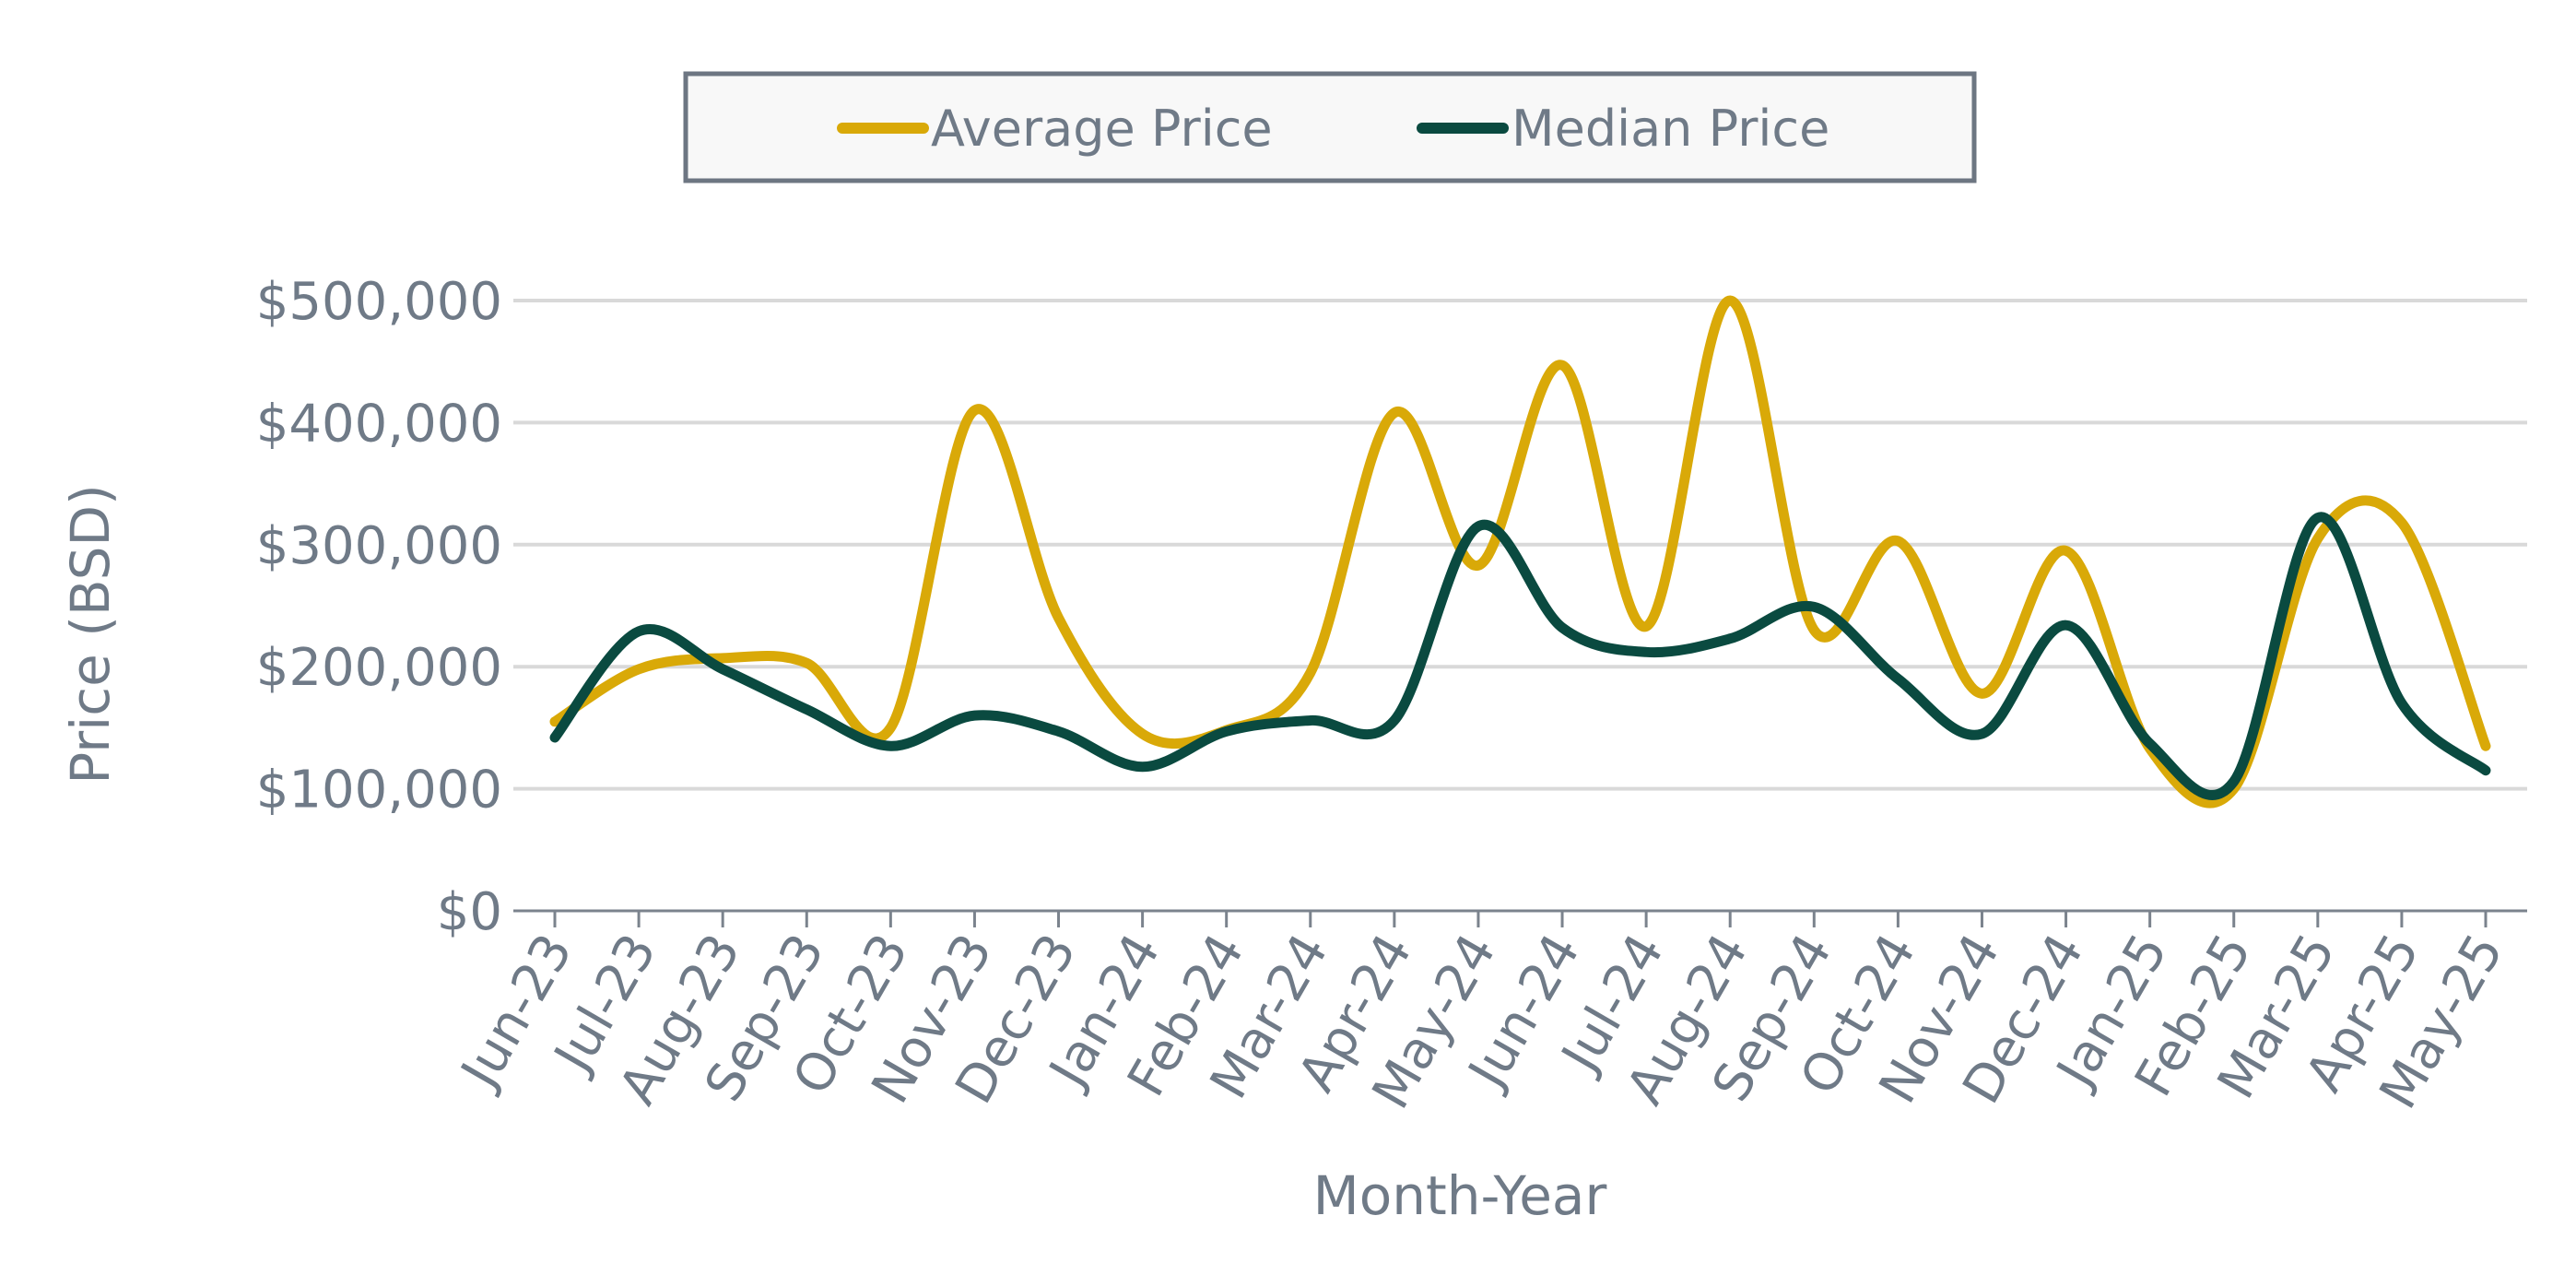 The image size is (2576, 1263). What do you see at coordinates (379, 302) in the screenshot?
I see `y-tick-label: $500,000` at bounding box center [379, 302].